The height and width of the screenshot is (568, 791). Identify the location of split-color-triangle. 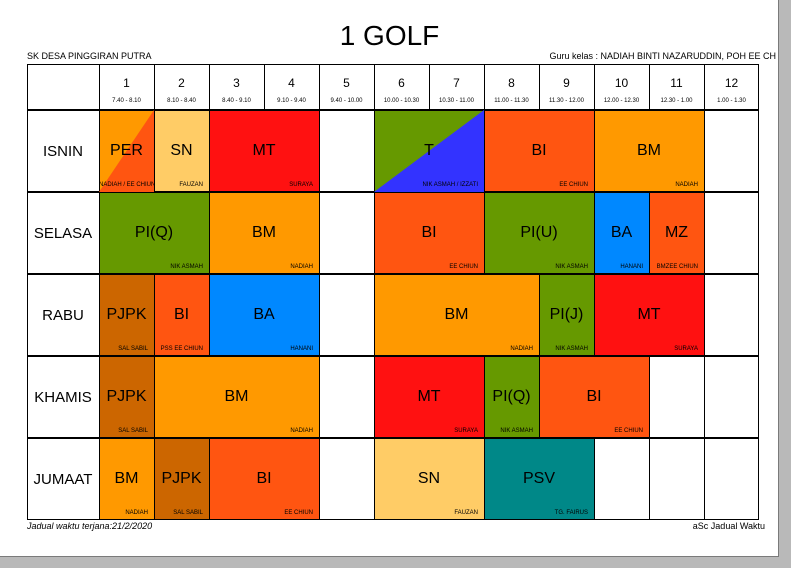
(429, 151).